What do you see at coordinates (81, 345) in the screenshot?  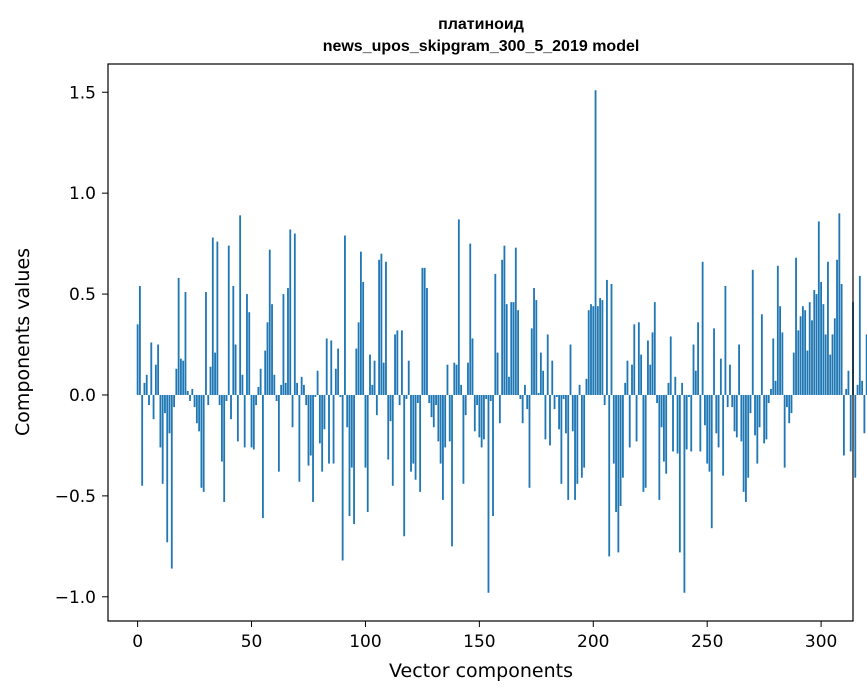 I see `y-axis-ticks: −1.0 −0.5 0.0 0.5 1.0 1.5` at bounding box center [81, 345].